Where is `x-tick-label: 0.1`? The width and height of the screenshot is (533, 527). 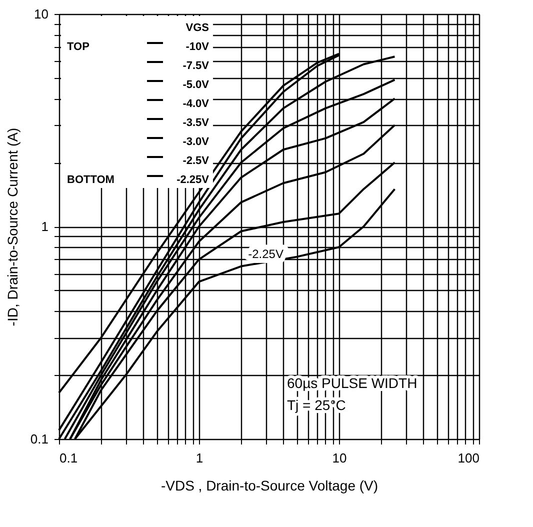
x-tick-label: 0.1 is located at coordinates (69, 458).